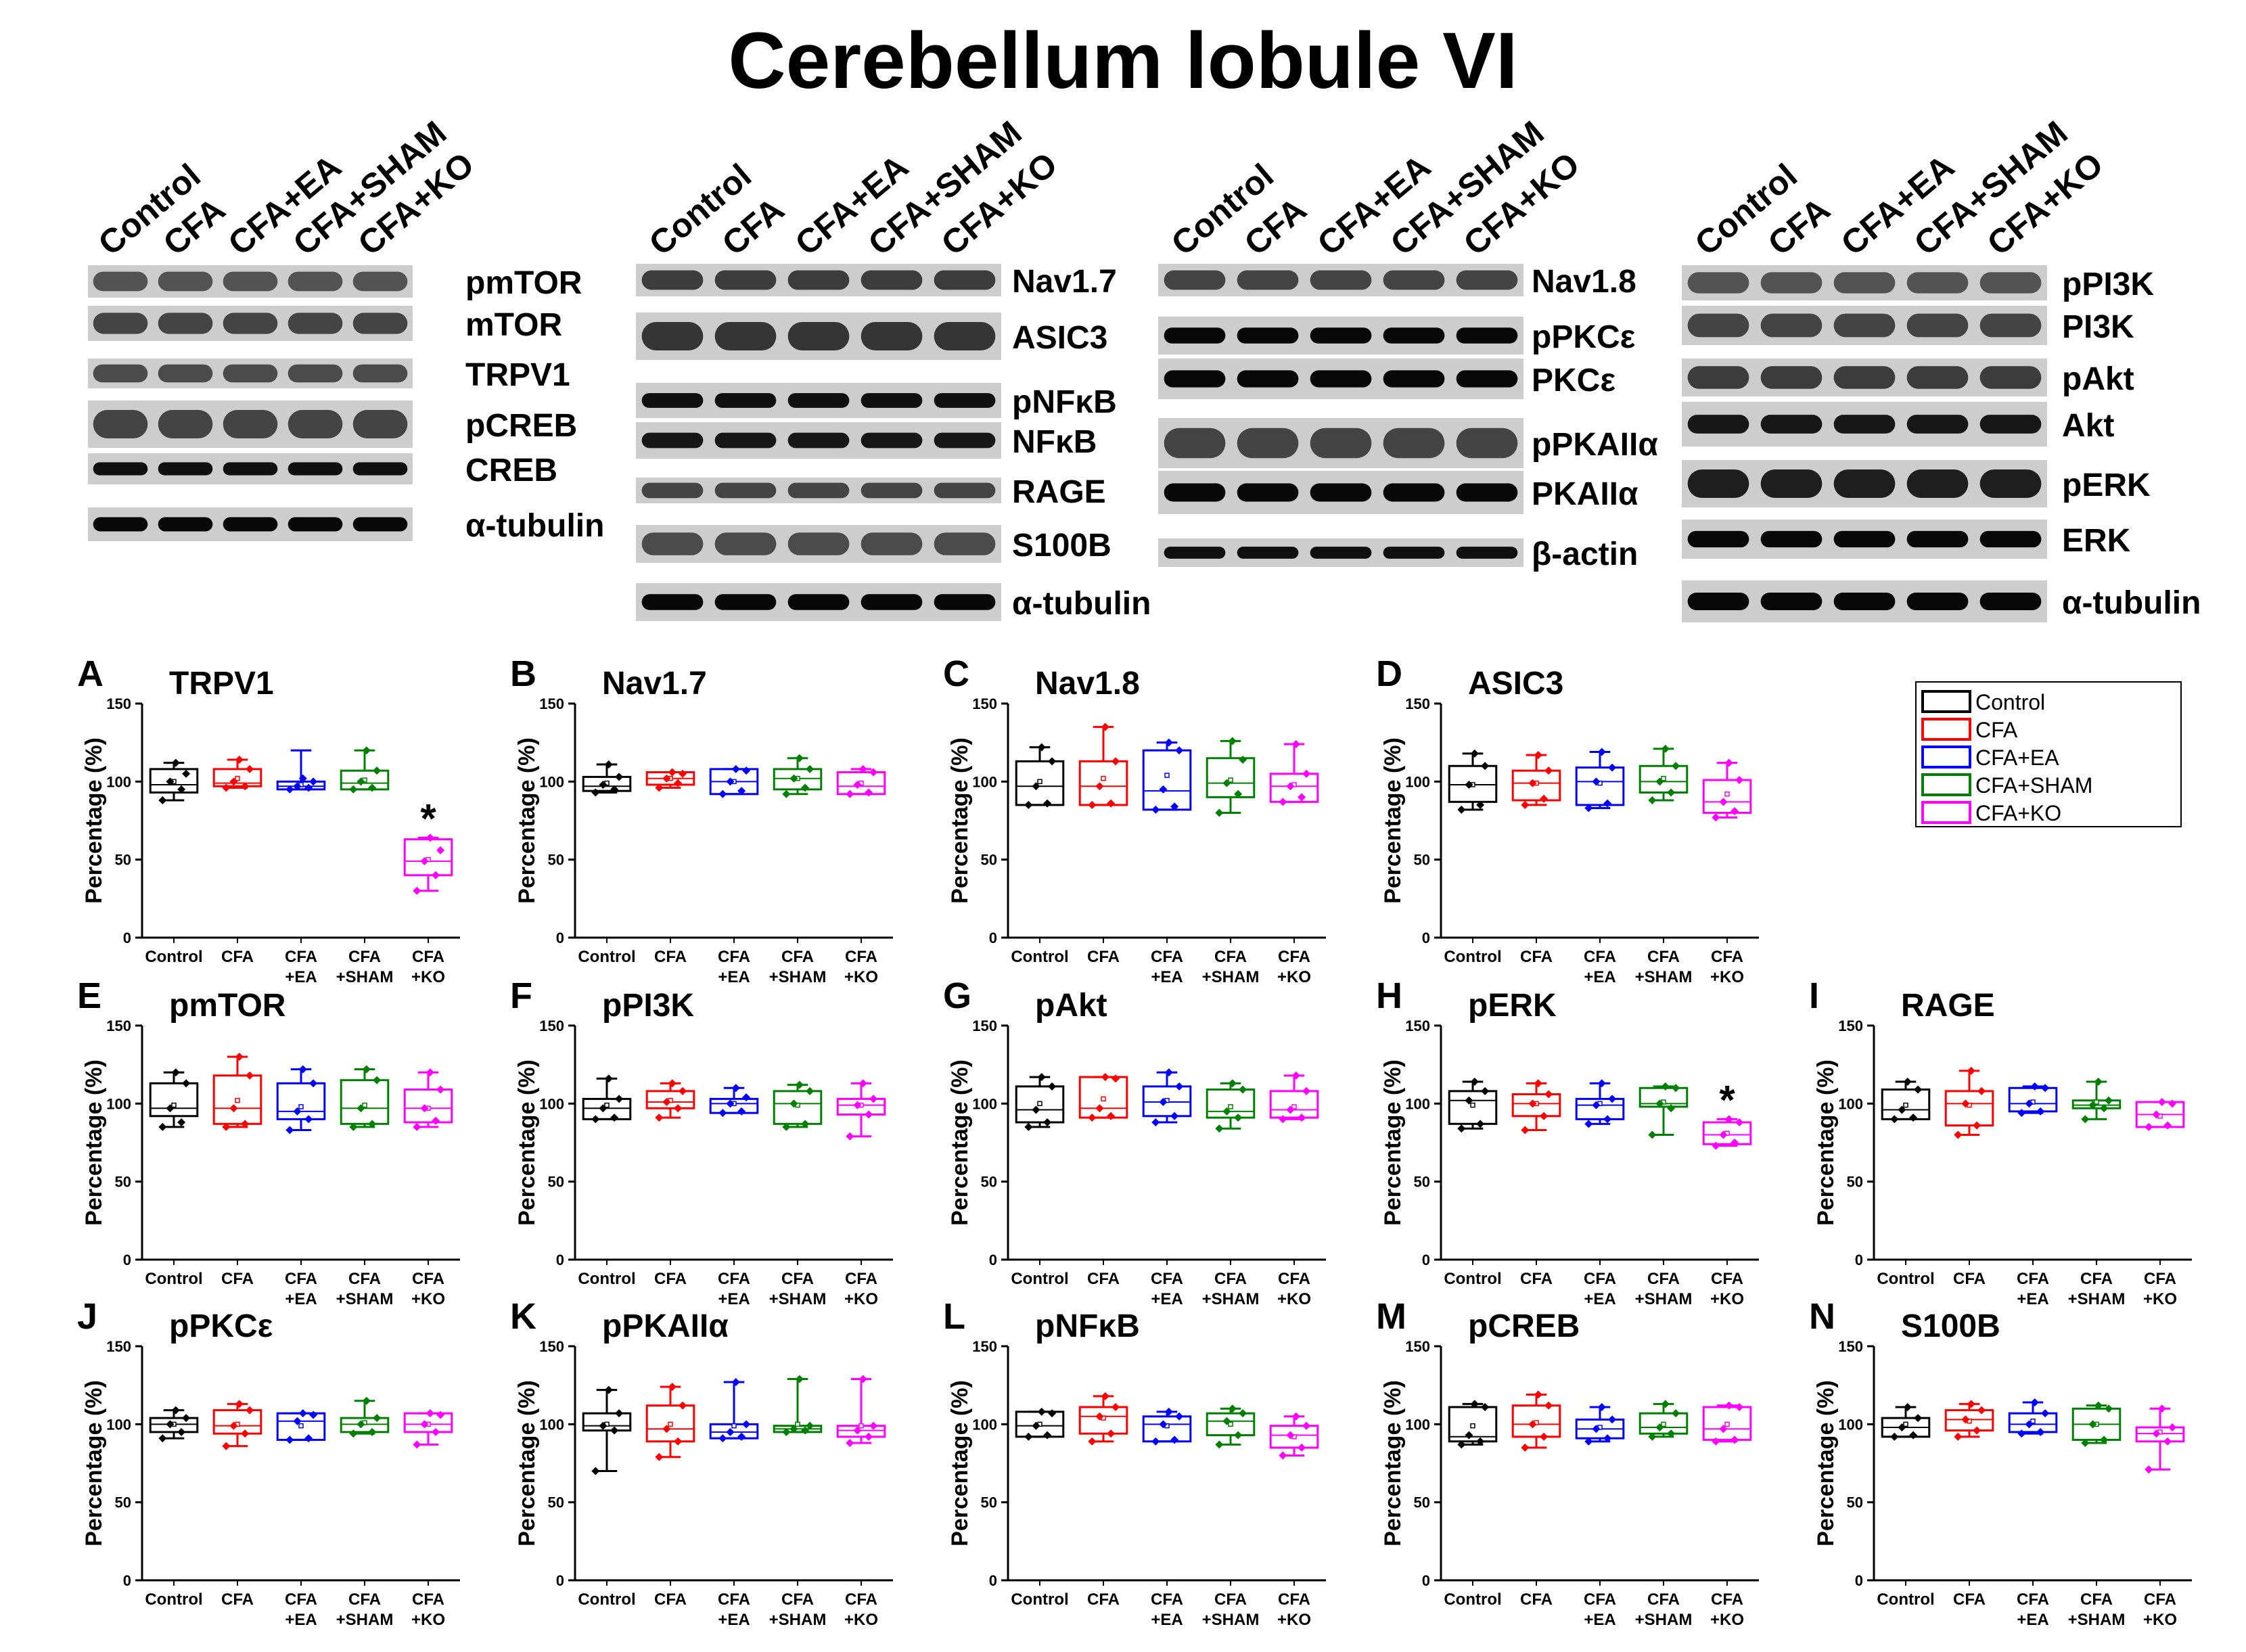 The width and height of the screenshot is (2246, 1652). What do you see at coordinates (517, 375) in the screenshot?
I see `blot-label-trpv1: TRPV1` at bounding box center [517, 375].